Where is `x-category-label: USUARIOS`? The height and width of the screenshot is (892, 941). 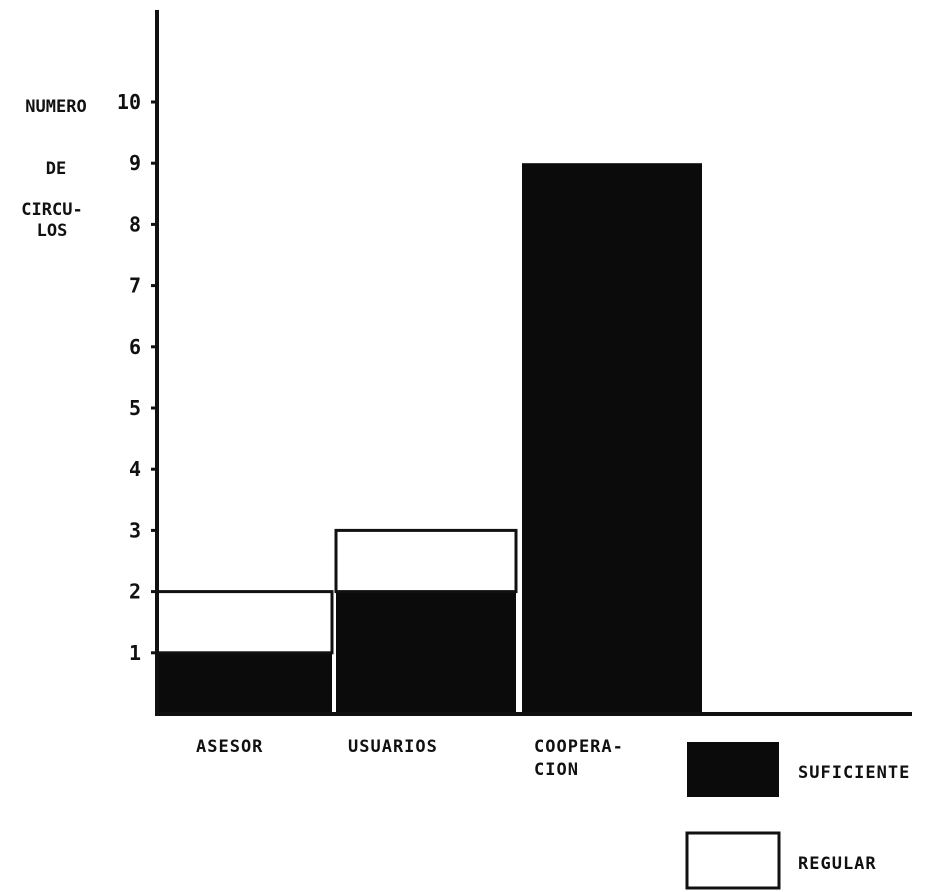 x-category-label: USUARIOS is located at coordinates (393, 747).